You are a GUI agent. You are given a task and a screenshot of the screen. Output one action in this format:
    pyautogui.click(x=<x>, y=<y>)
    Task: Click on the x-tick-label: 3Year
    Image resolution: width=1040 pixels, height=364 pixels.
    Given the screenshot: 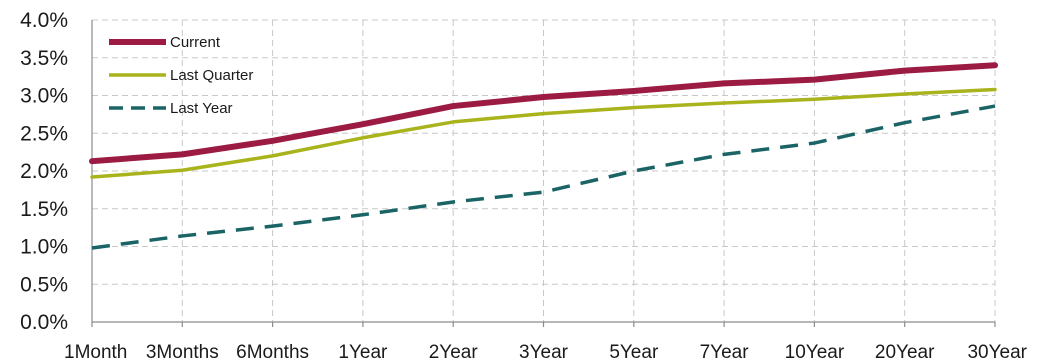 What is the action you would take?
    pyautogui.click(x=544, y=352)
    